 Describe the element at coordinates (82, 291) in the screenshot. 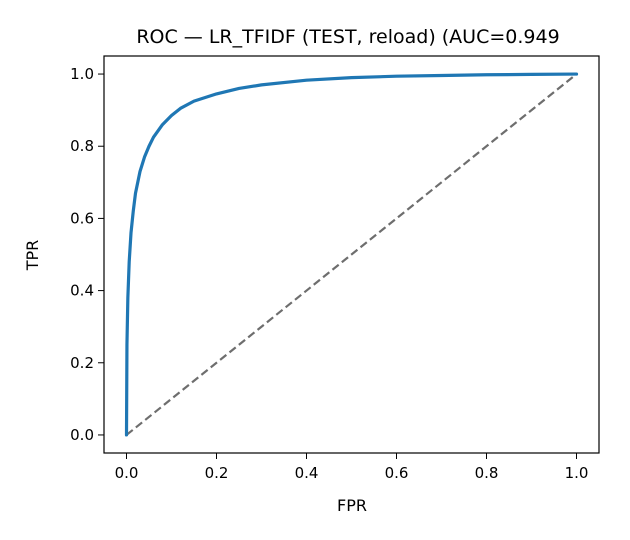

I see `y-tick-label: 0.4` at that location.